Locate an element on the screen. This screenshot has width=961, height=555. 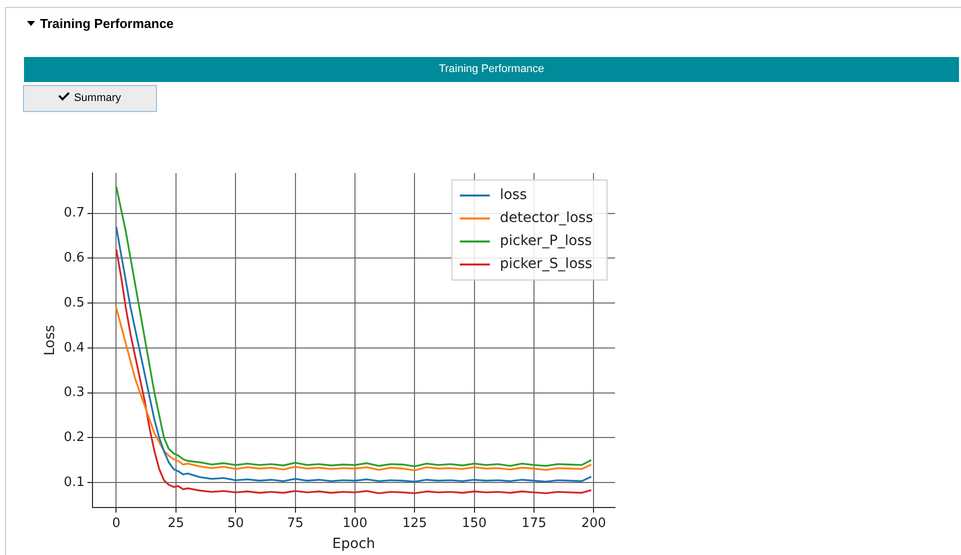
x-tick-label: 175 is located at coordinates (534, 523).